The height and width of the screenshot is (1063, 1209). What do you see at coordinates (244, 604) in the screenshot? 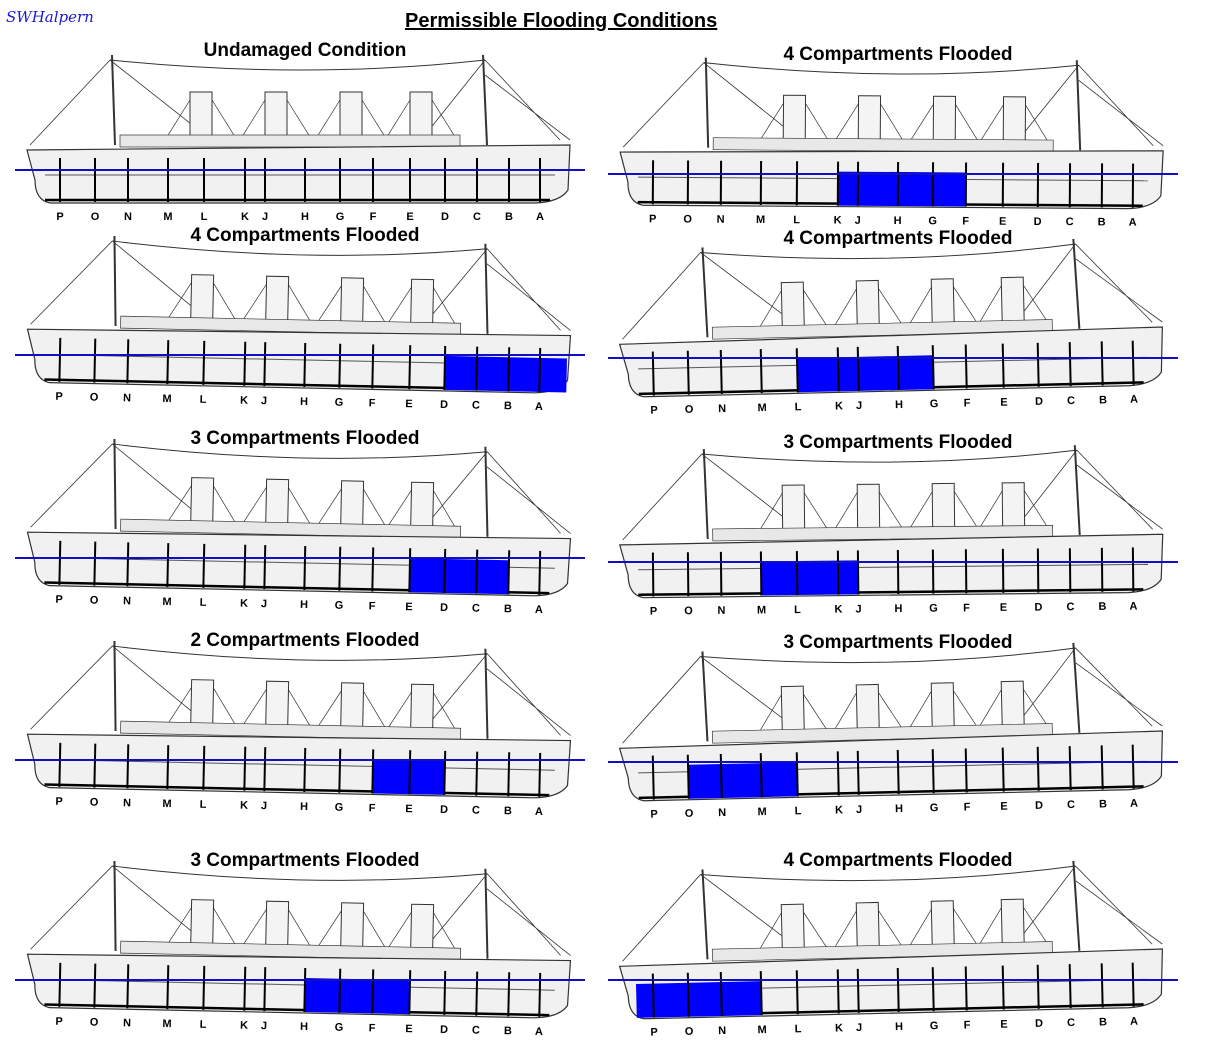
I see `bulkhead-label-k: K` at bounding box center [244, 604].